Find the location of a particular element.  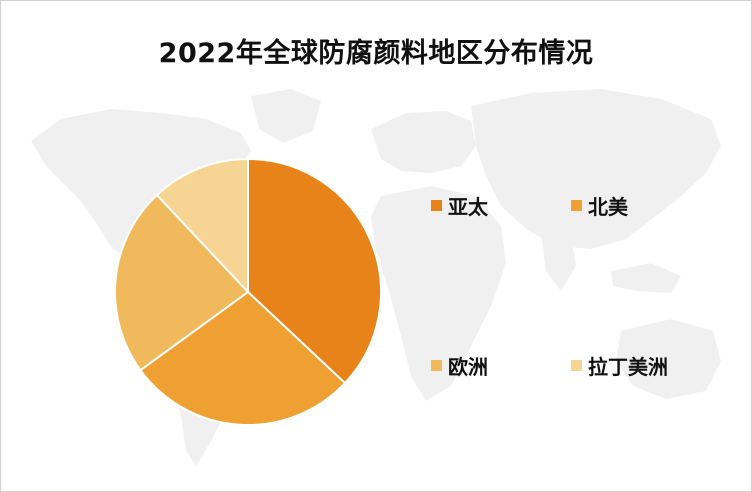

legend-label-3: 欧洲 is located at coordinates (468, 366).